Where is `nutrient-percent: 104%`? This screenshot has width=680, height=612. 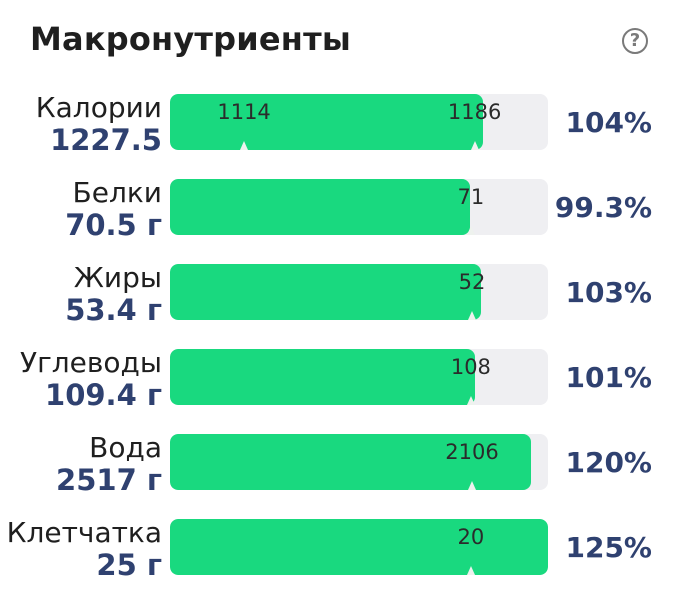 nutrient-percent: 104% is located at coordinates (608, 122).